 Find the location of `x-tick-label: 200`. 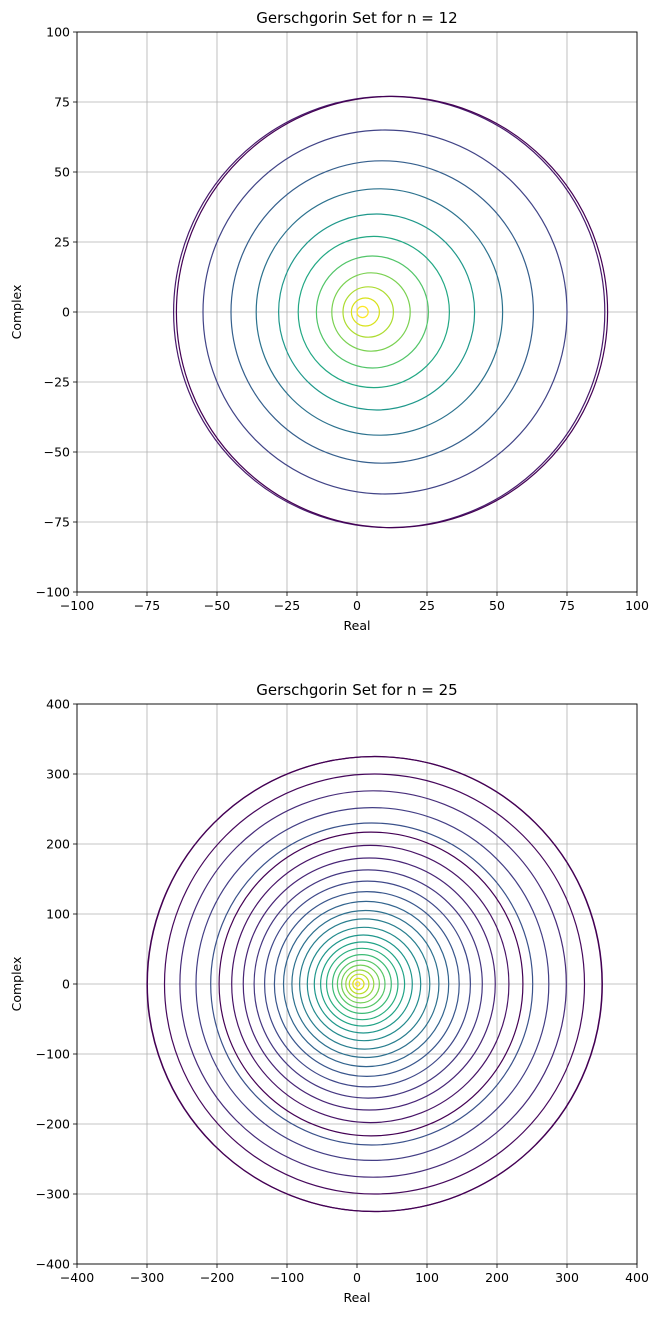

x-tick-label: 200 is located at coordinates (497, 1277).